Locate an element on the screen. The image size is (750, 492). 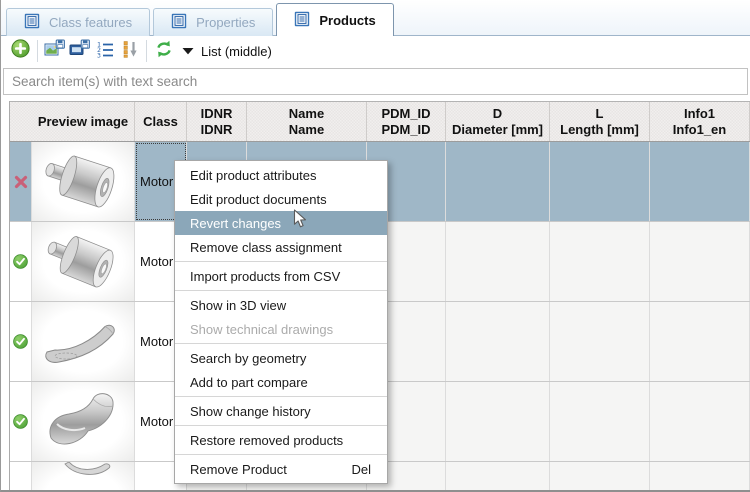
column-header-d: D Diameter [mm] is located at coordinates (498, 121).